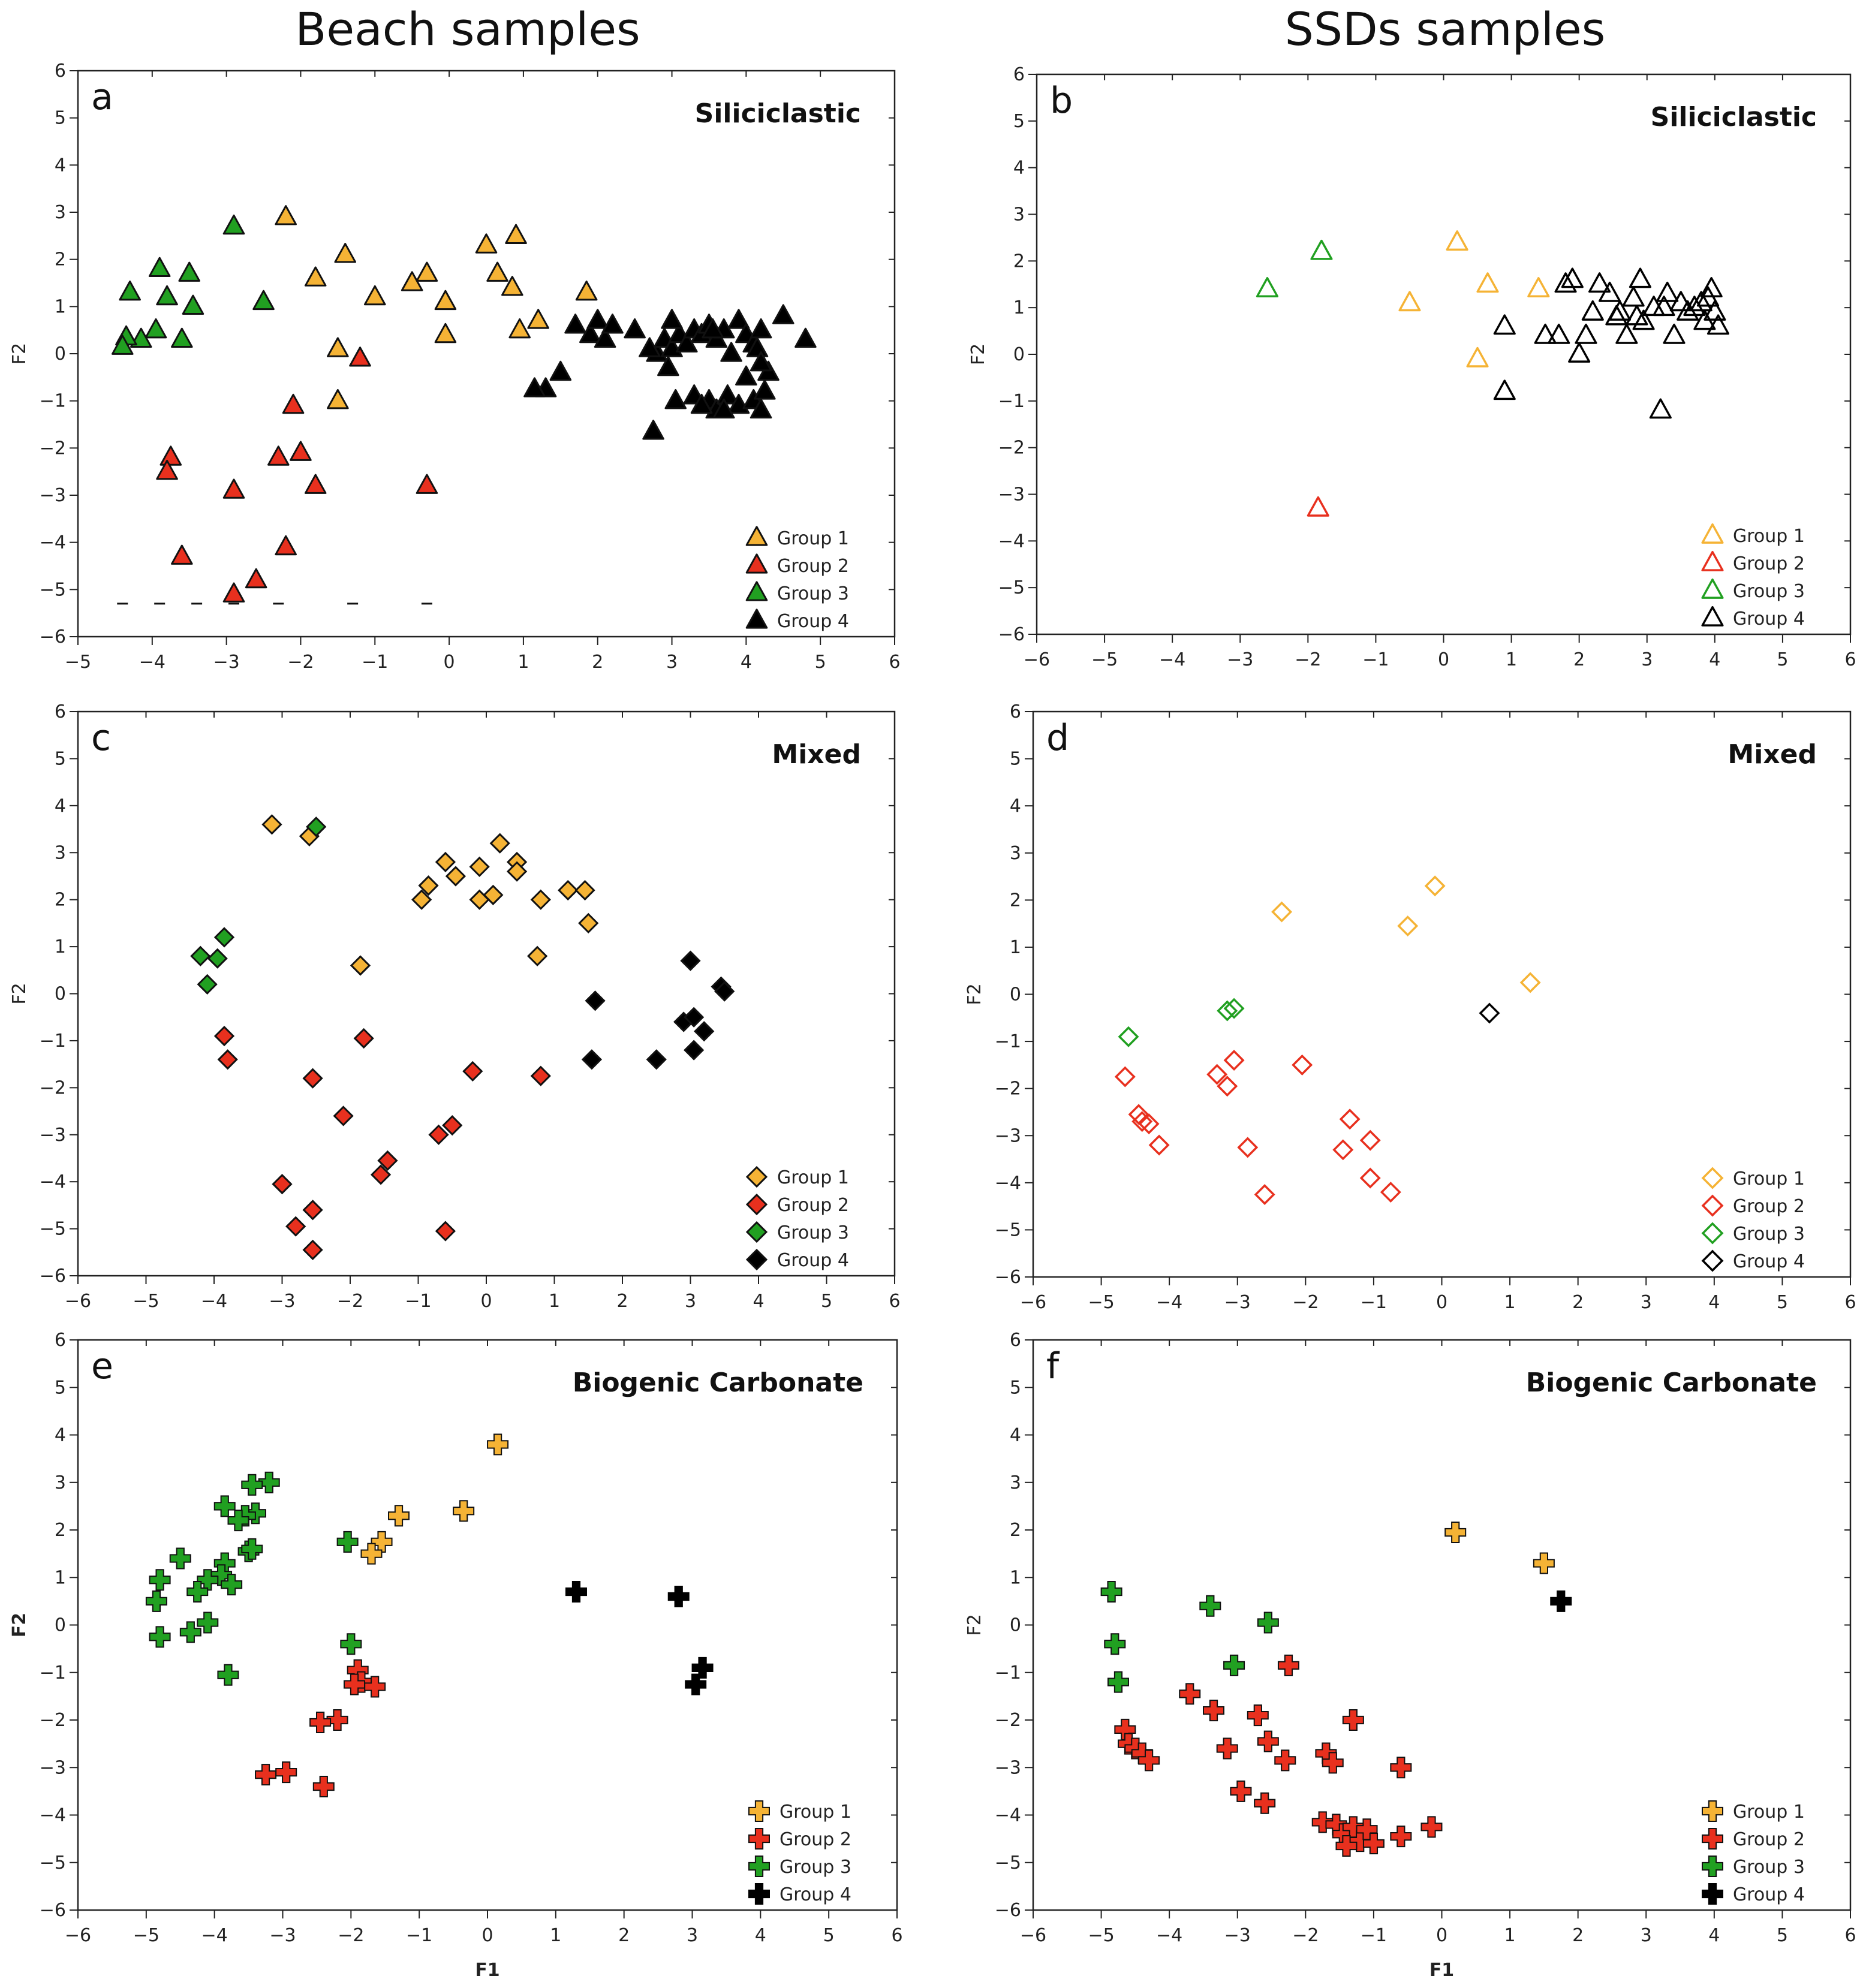  Describe the element at coordinates (1646, 1302) in the screenshot. I see `x-tick-label: 3` at that location.